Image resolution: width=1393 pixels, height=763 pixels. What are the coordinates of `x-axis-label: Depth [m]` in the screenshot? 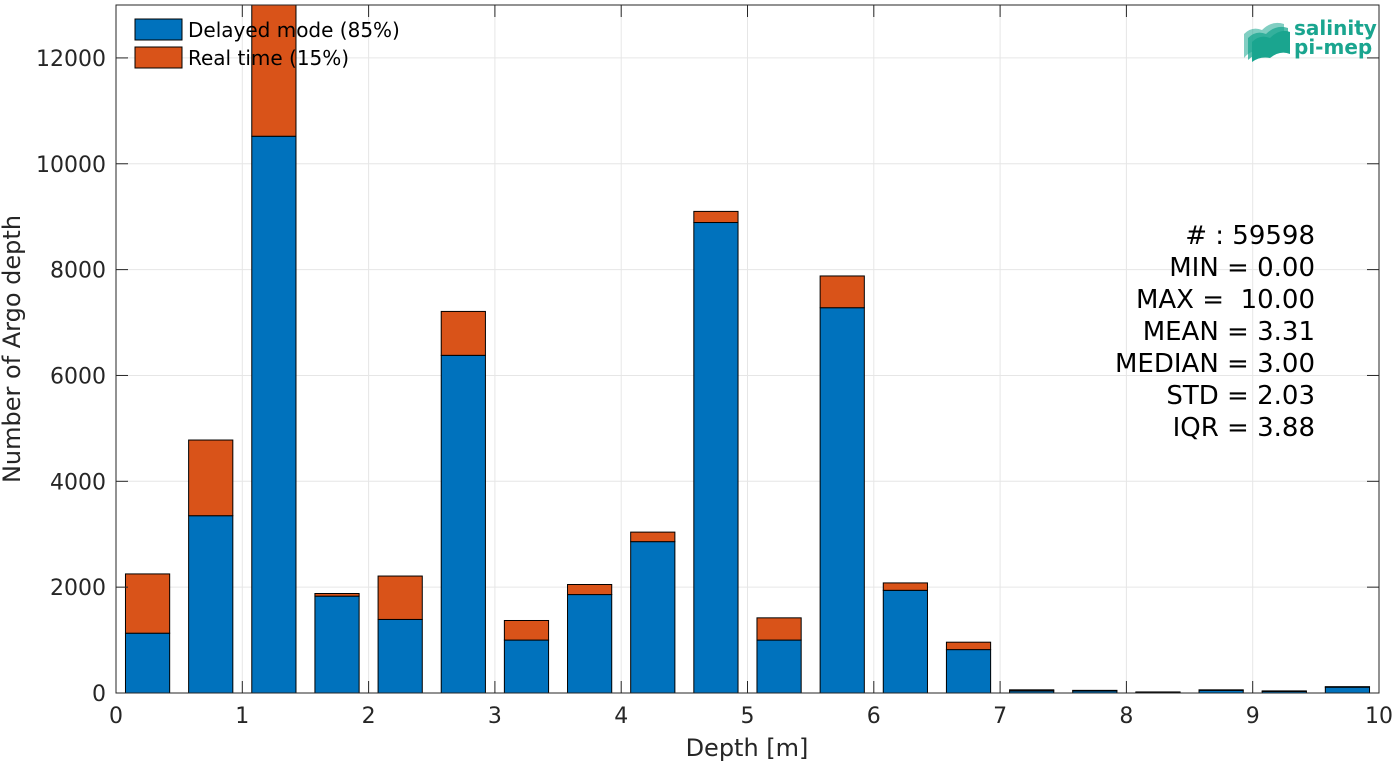 It's located at (747, 748).